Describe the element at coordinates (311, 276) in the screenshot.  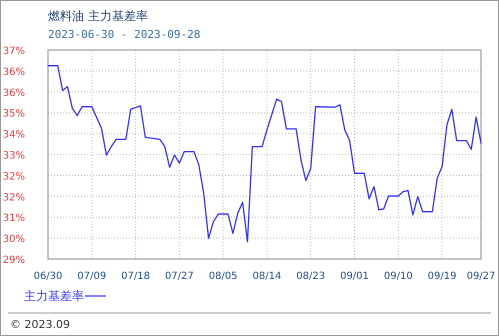
I see `x-tick-label: 08/23` at that location.